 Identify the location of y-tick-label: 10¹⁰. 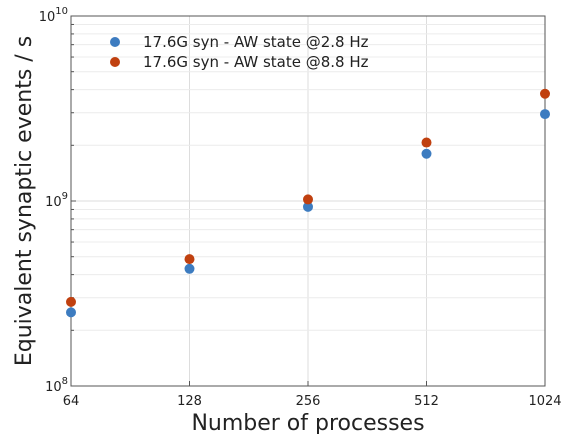
(53, 15).